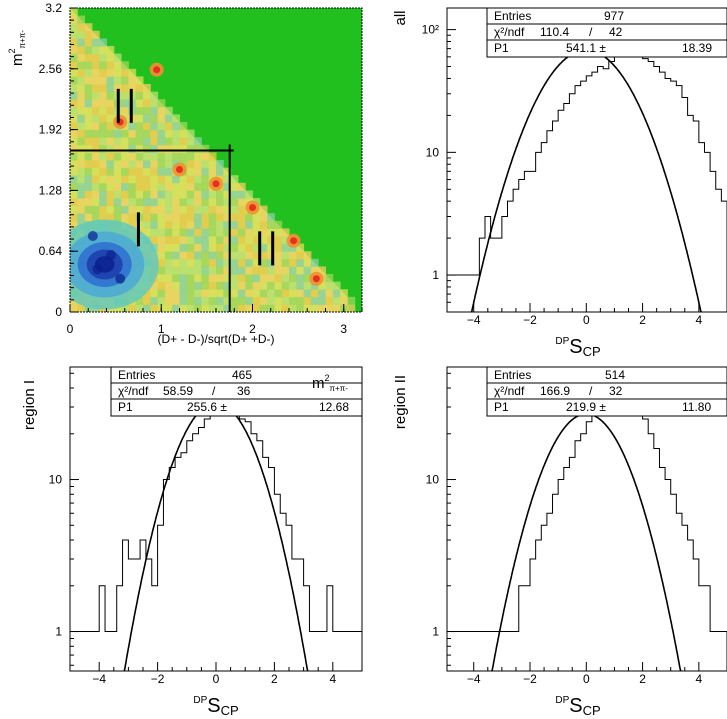 Image resolution: width=727 pixels, height=719 pixels. What do you see at coordinates (501, 407) in the screenshot?
I see `stats-p1-label: P1` at bounding box center [501, 407].